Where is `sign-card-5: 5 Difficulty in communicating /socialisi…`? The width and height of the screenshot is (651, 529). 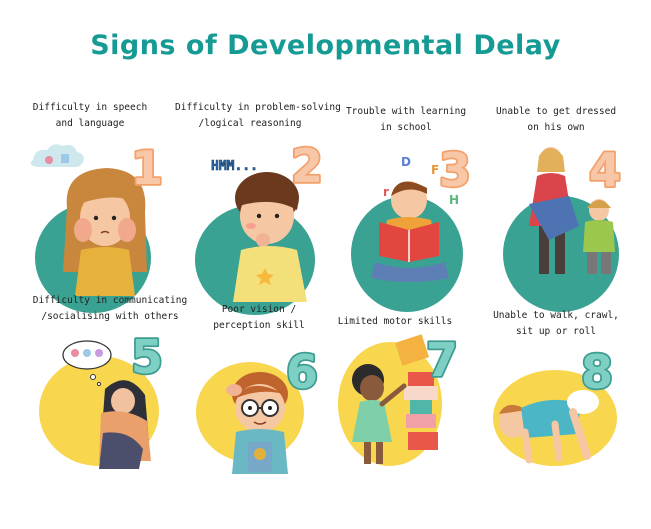 sign-card-5: 5 Difficulty in communicating /socialisi… is located at coordinates (110, 400).